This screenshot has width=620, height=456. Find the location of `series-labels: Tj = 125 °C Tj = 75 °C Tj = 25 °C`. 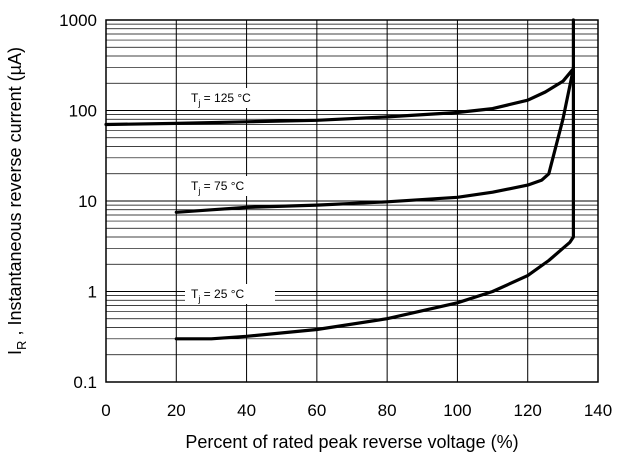

series-labels: Tj = 125 °C Tj = 75 °C Tj = 25 °C is located at coordinates (238, 196).